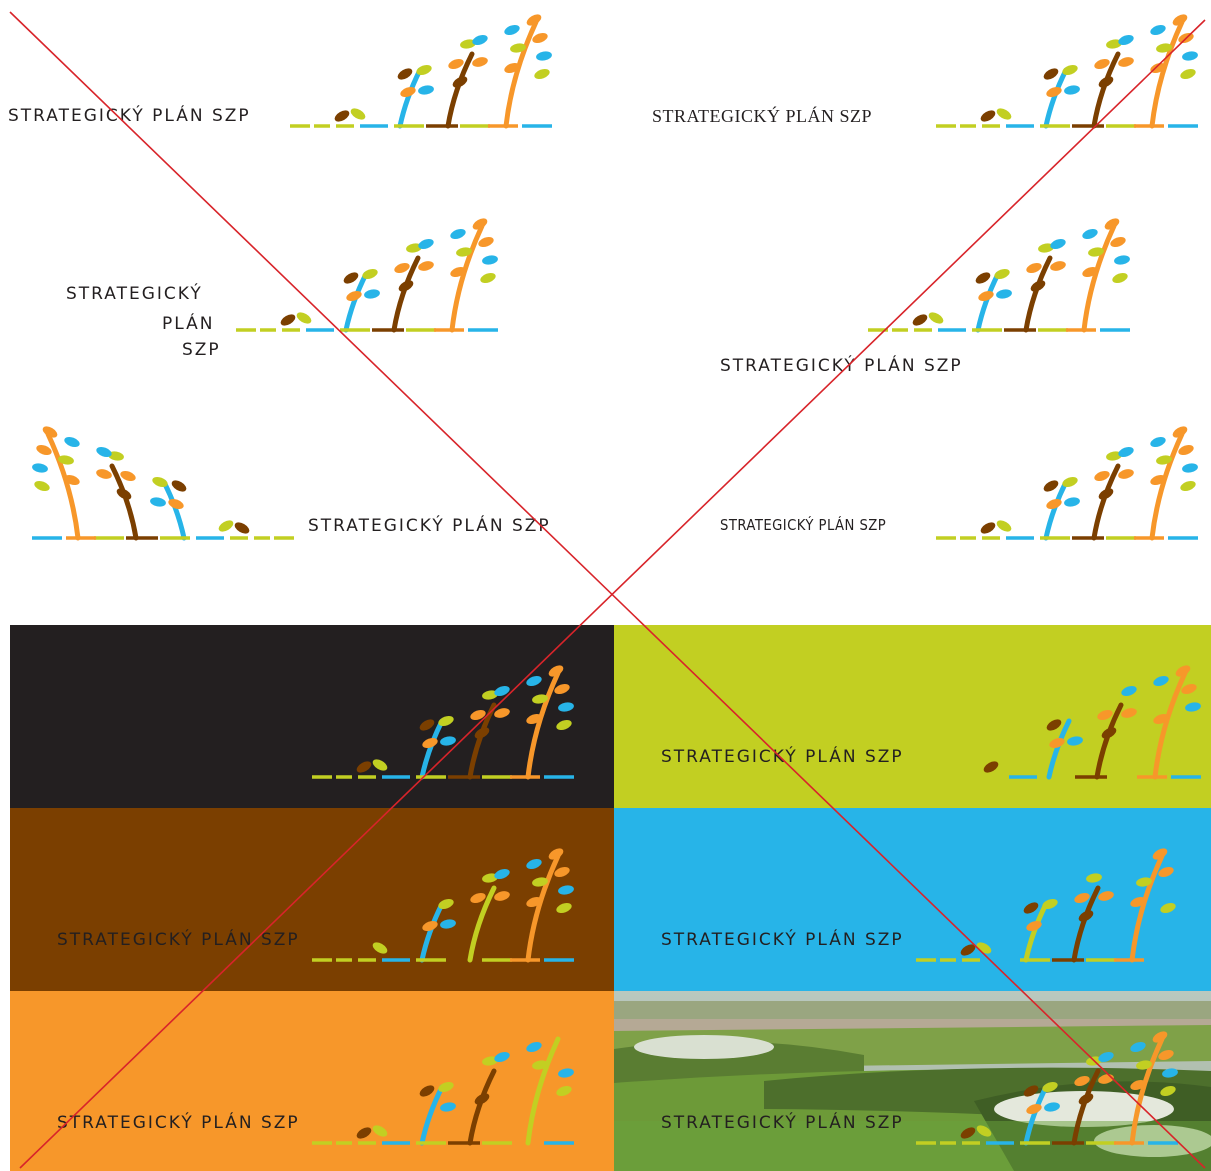 This screenshot has width=1211, height=1171. I want to click on panel-brown: STRATEGICKÝ PLÁN SZP, so click(312, 899).